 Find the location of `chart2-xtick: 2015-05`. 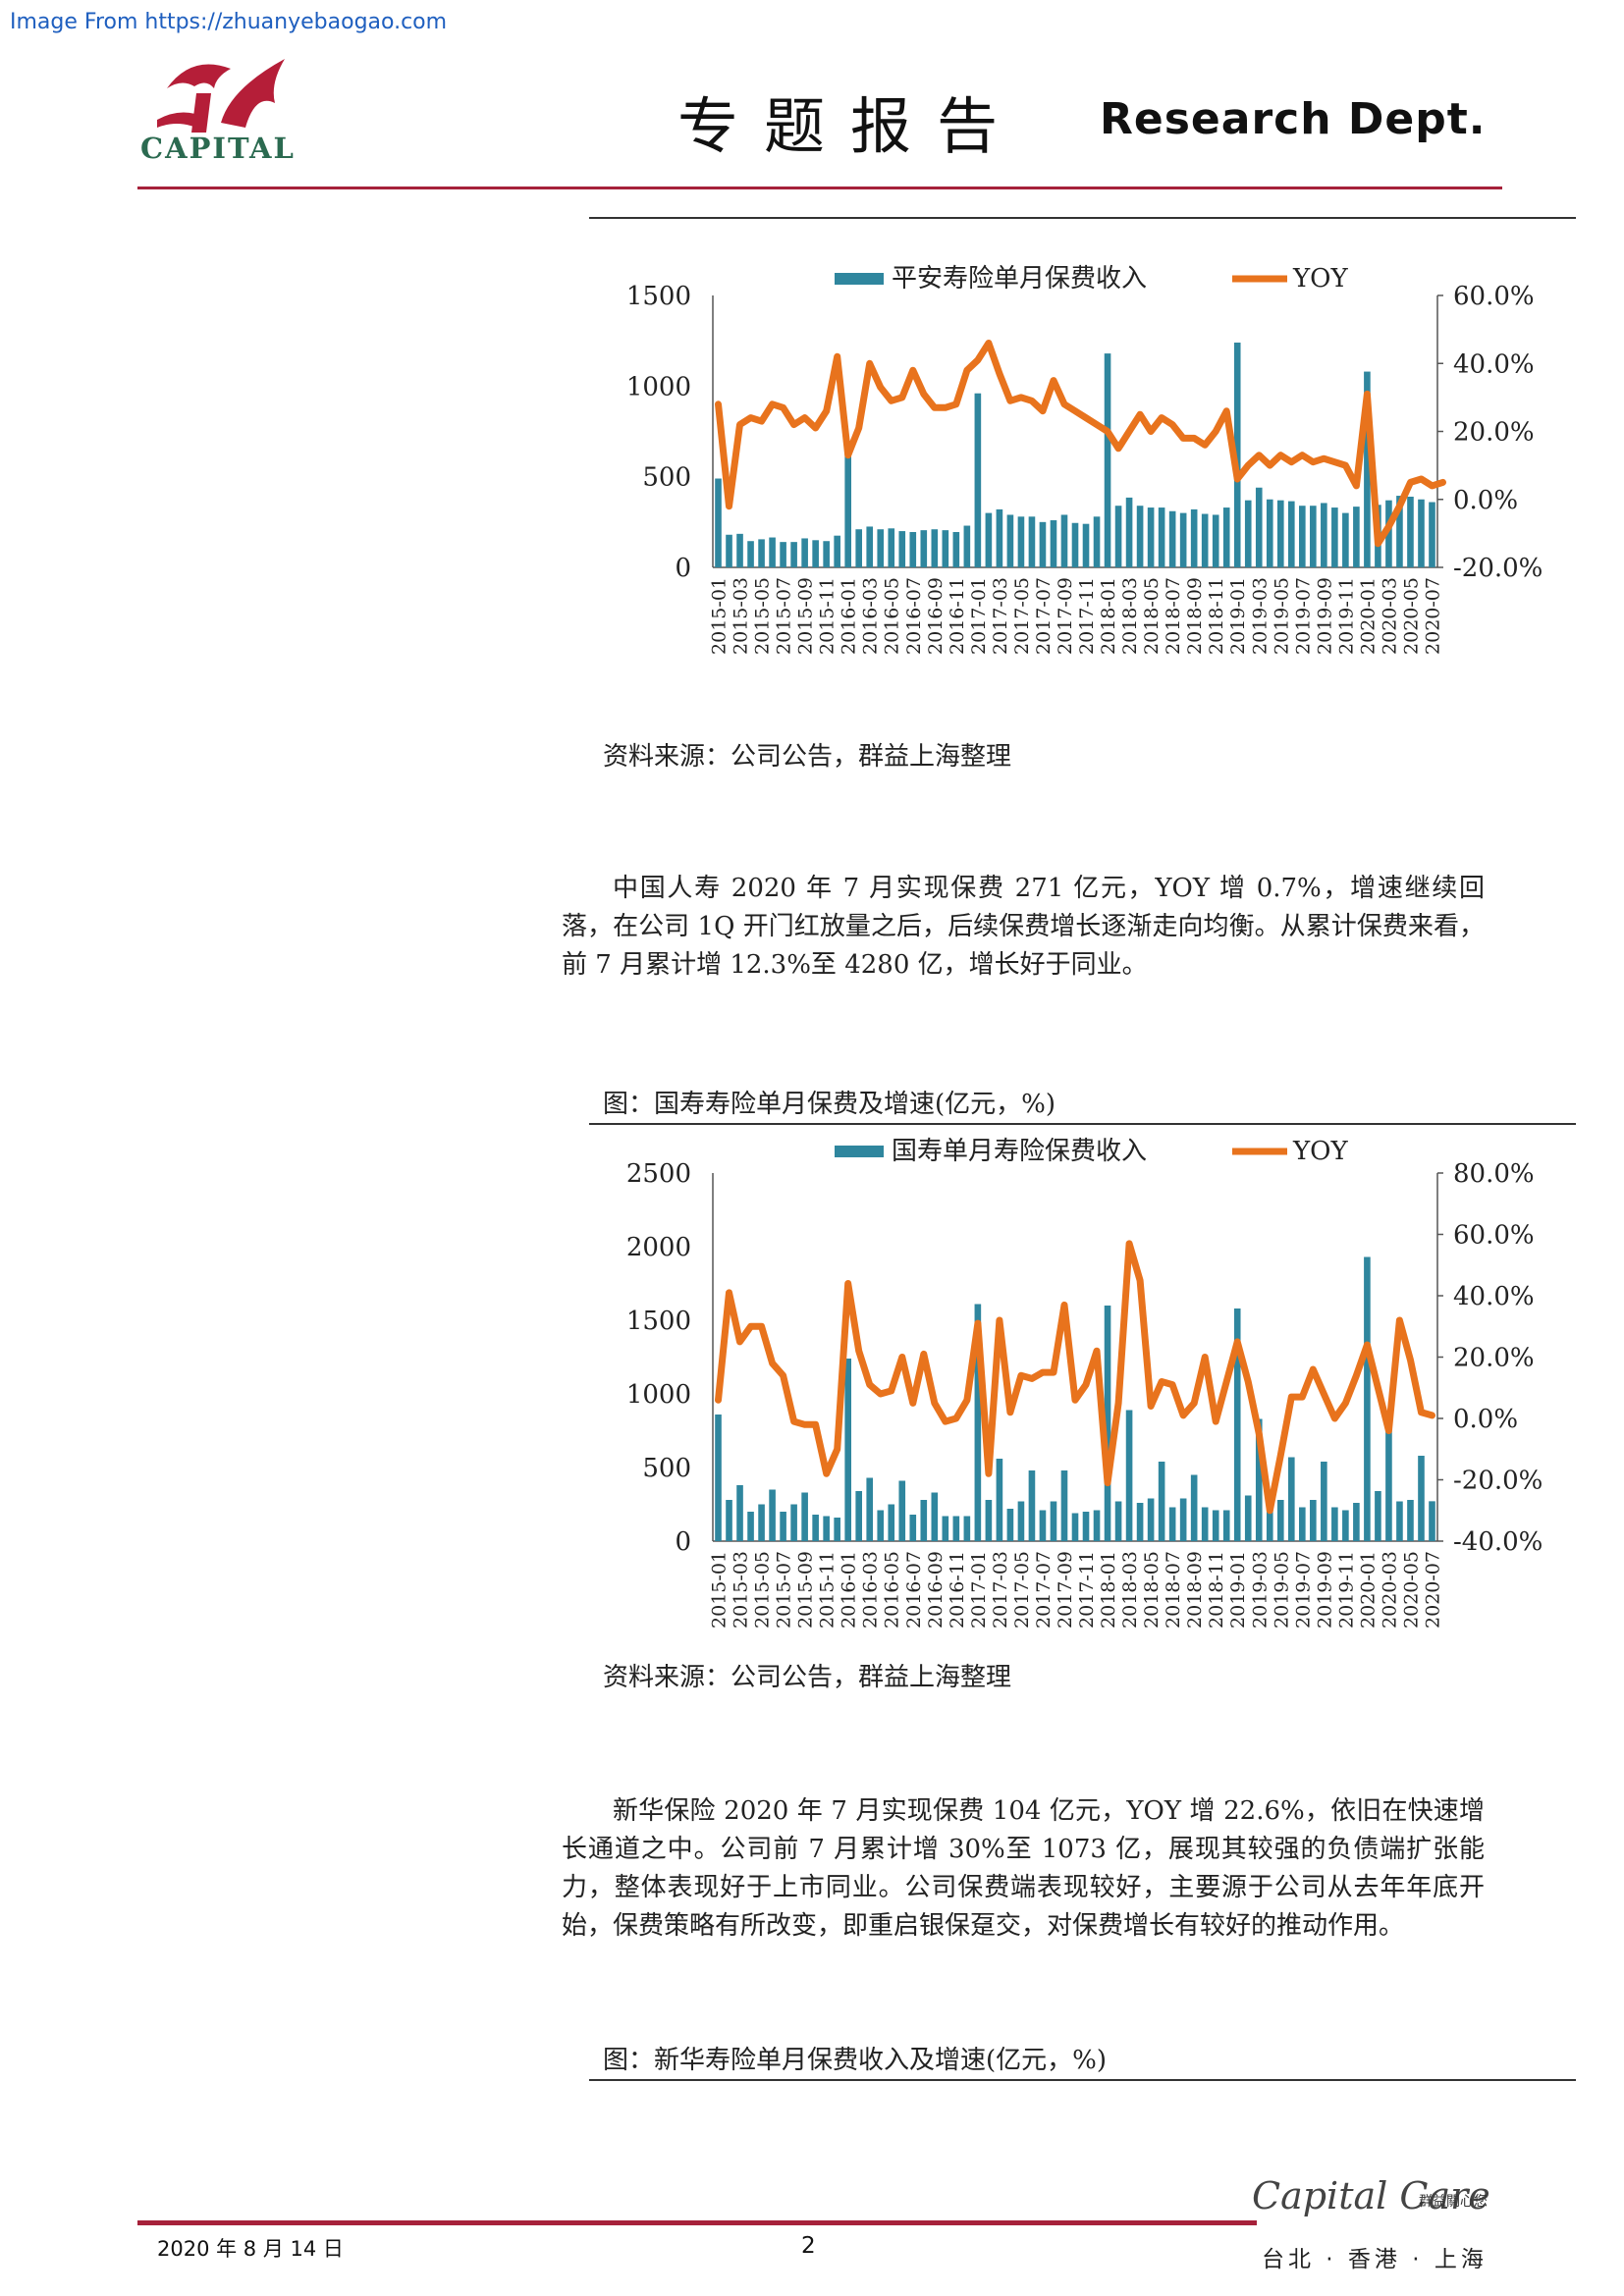

chart2-xtick: 2015-05 is located at coordinates (763, 1590).